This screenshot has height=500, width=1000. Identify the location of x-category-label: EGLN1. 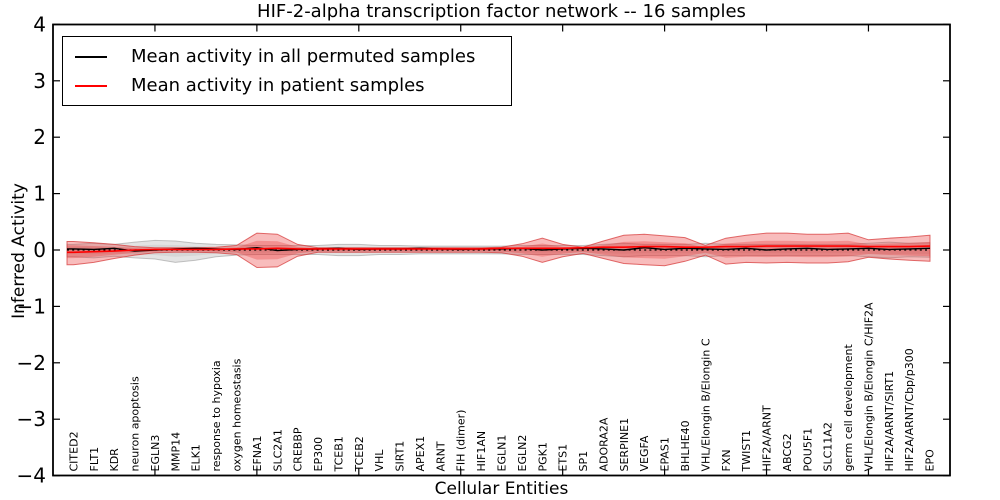
(502, 453).